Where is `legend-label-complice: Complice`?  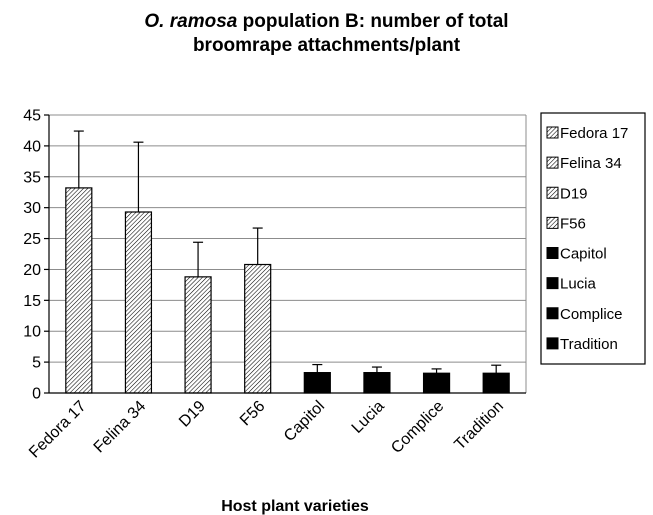 legend-label-complice: Complice is located at coordinates (591, 314).